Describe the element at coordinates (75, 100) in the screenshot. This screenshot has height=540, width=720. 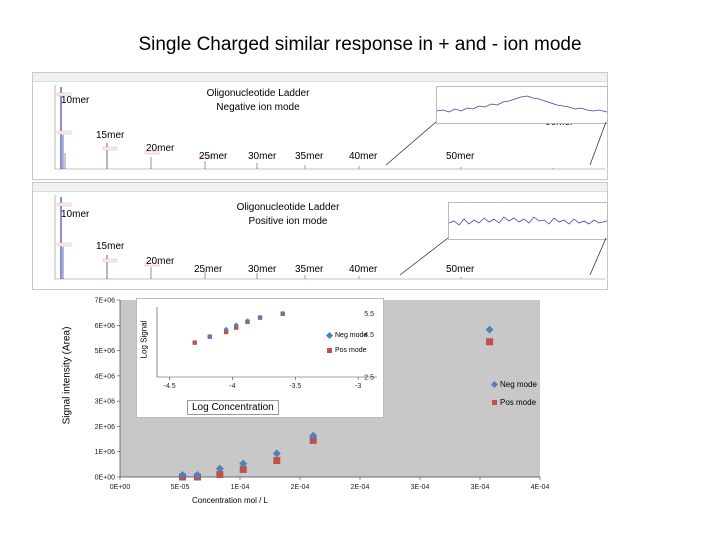
I see `negative-10mer-label: 10mer` at that location.